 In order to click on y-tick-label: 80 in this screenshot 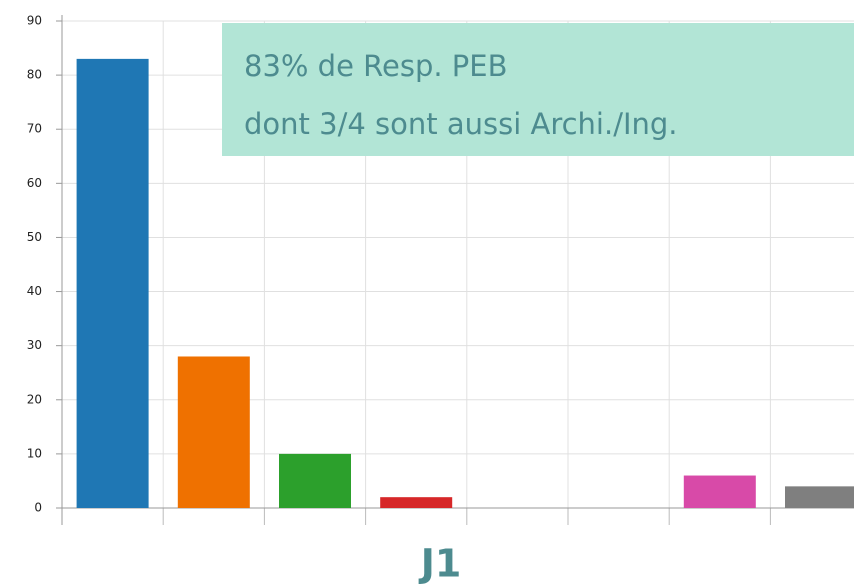, I will do `click(34, 75)`.